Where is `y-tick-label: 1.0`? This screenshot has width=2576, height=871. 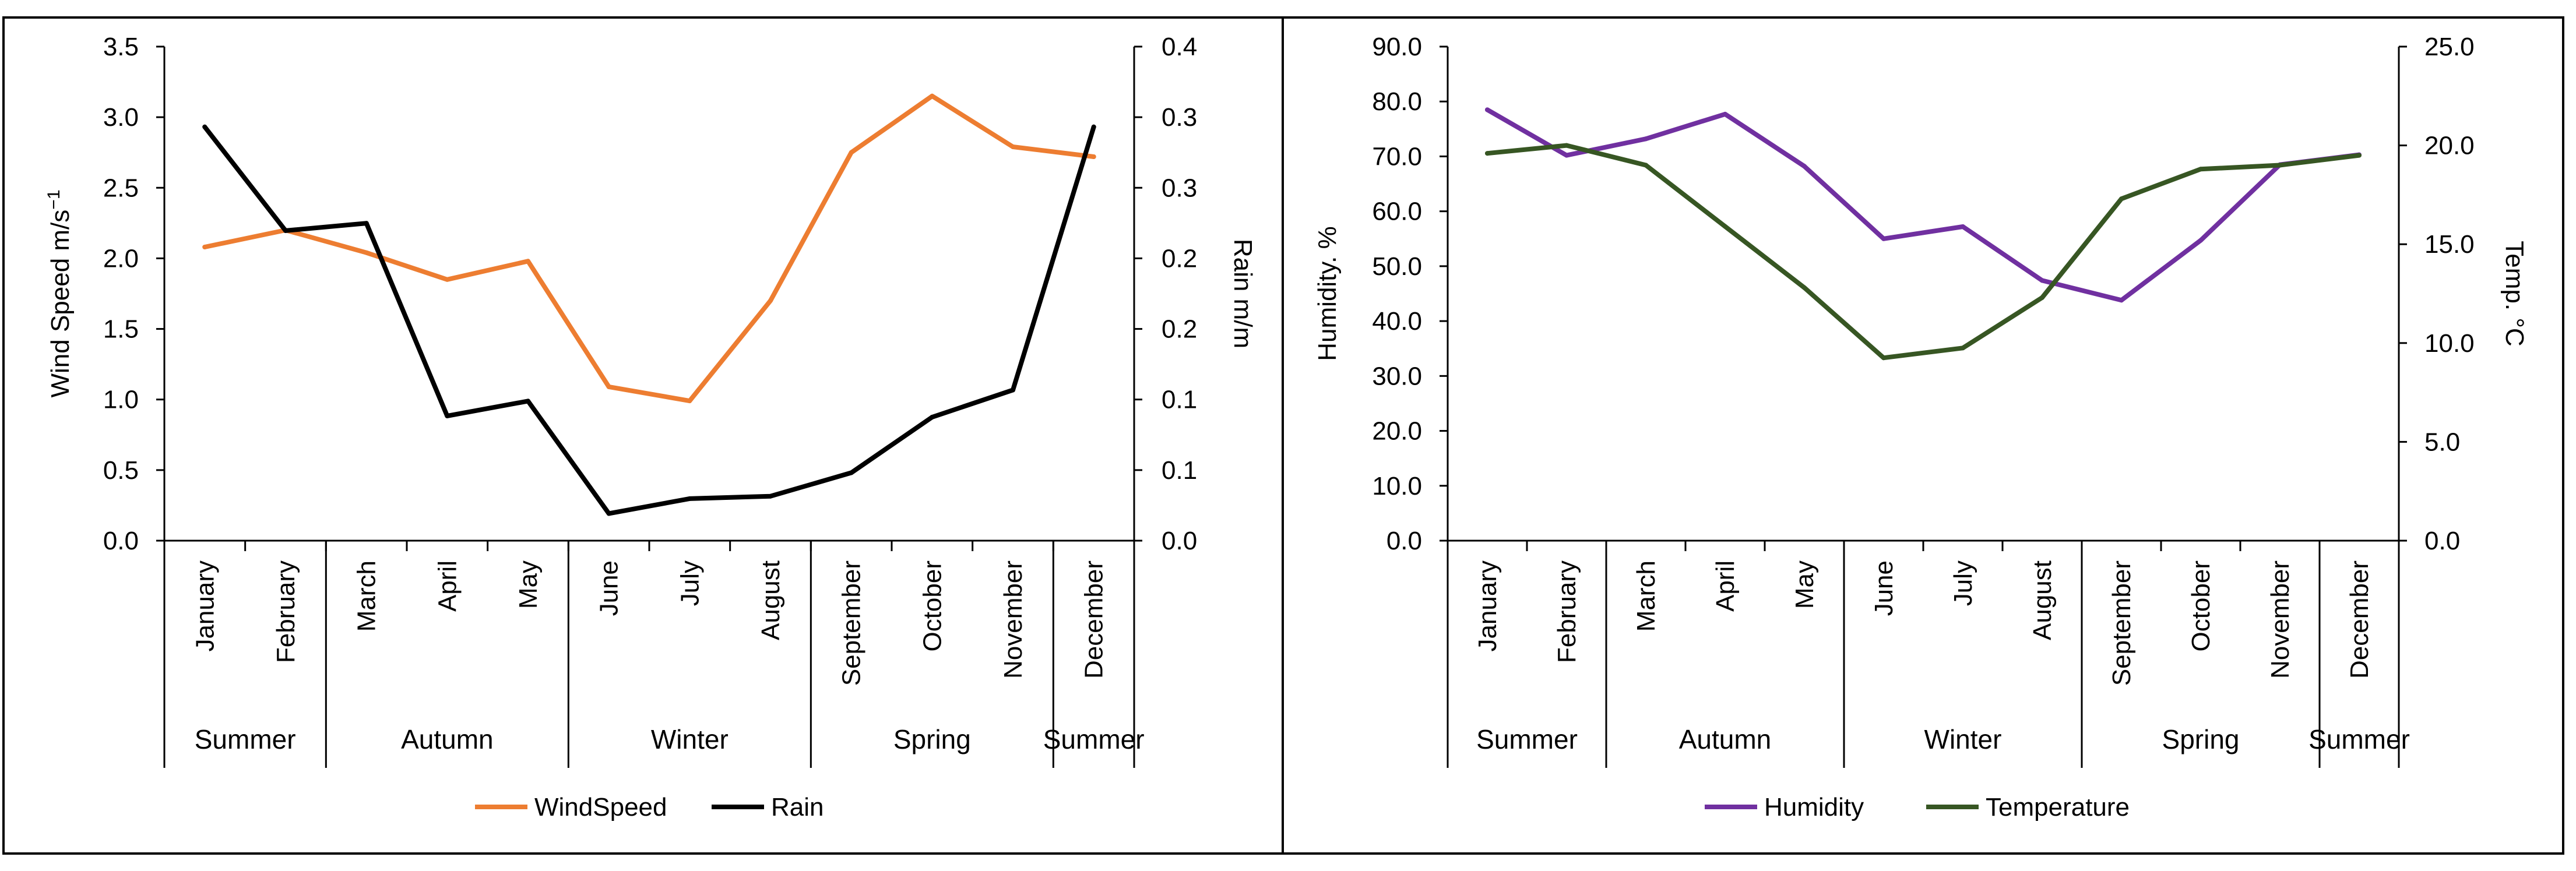 y-tick-label: 1.0 is located at coordinates (121, 400).